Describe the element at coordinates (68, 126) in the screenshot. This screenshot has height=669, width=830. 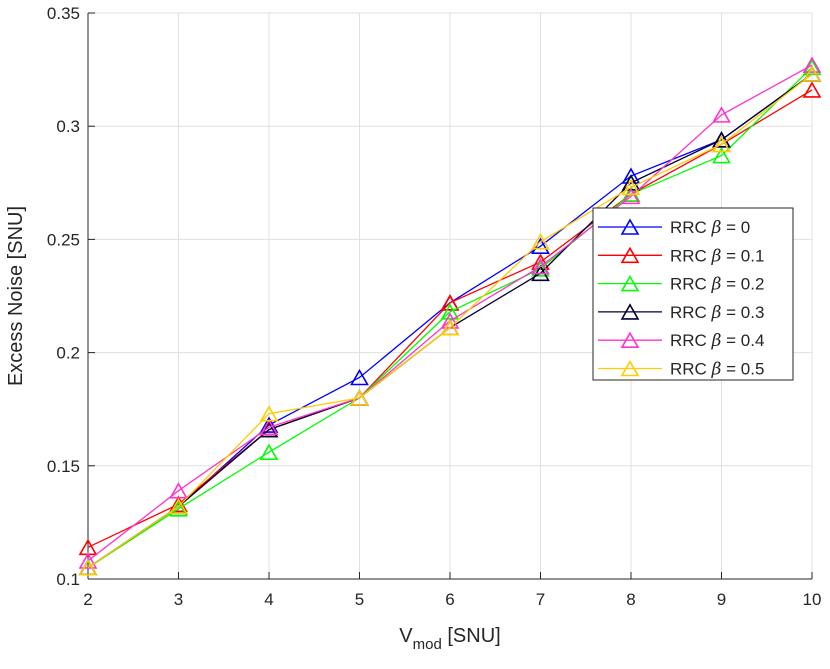
I see `y-tick-label: 0.3` at that location.